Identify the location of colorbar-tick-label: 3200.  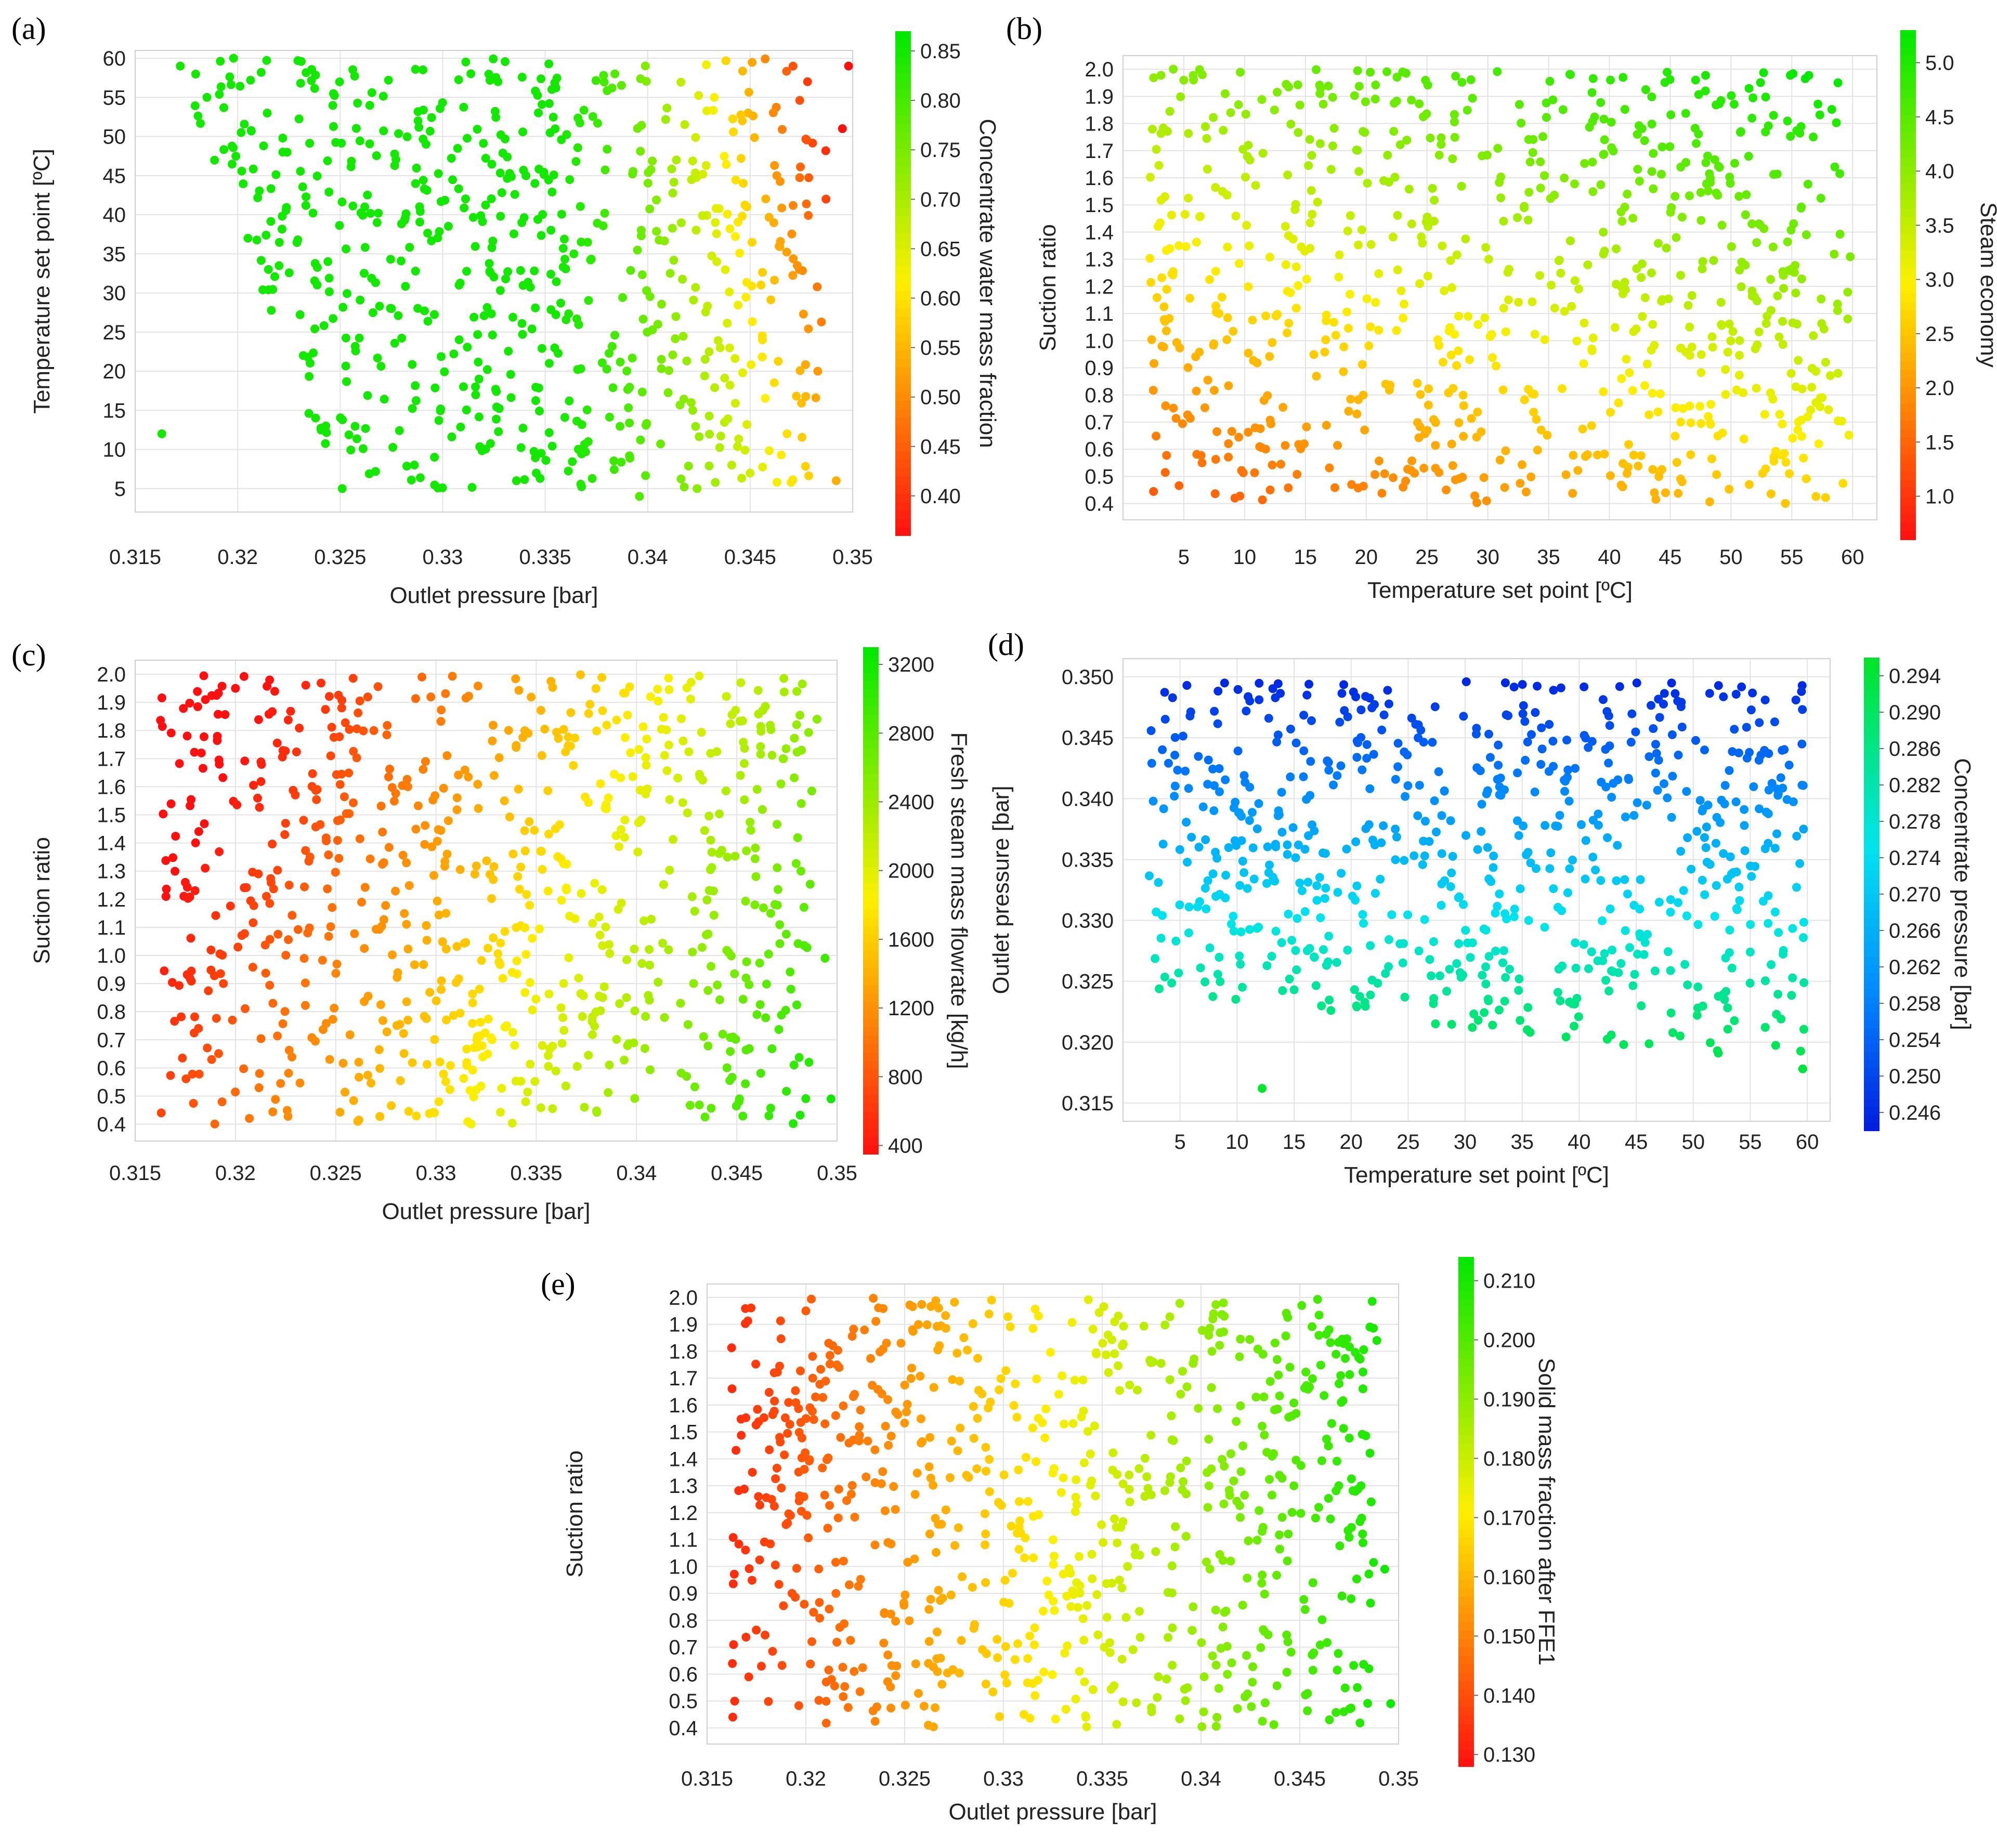
(911, 664).